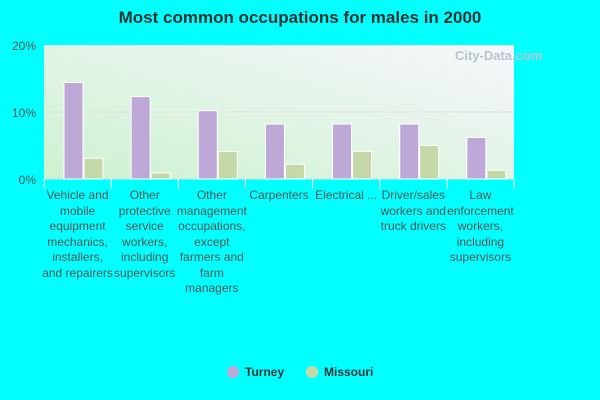  Describe the element at coordinates (24, 46) in the screenshot. I see `y-tick-label: 20%` at that location.